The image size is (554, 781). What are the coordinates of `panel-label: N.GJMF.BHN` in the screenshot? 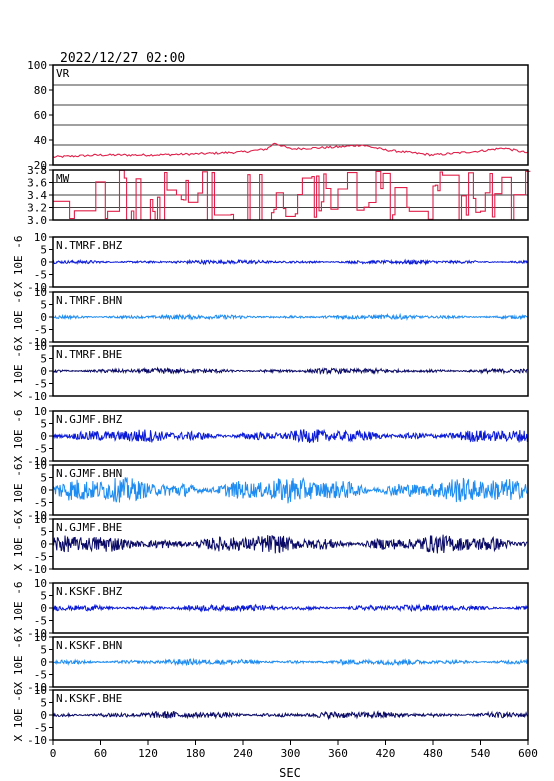 It's located at (89, 473).